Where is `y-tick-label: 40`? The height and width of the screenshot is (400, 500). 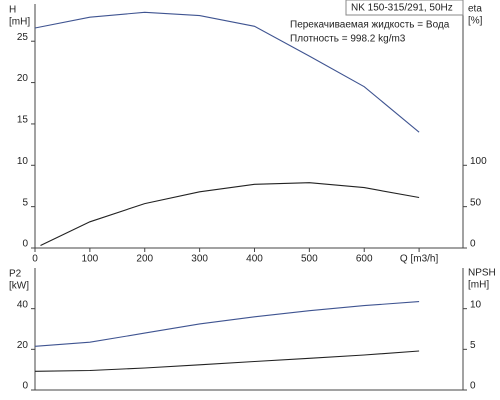 y-tick-label: 40 is located at coordinates (23, 304).